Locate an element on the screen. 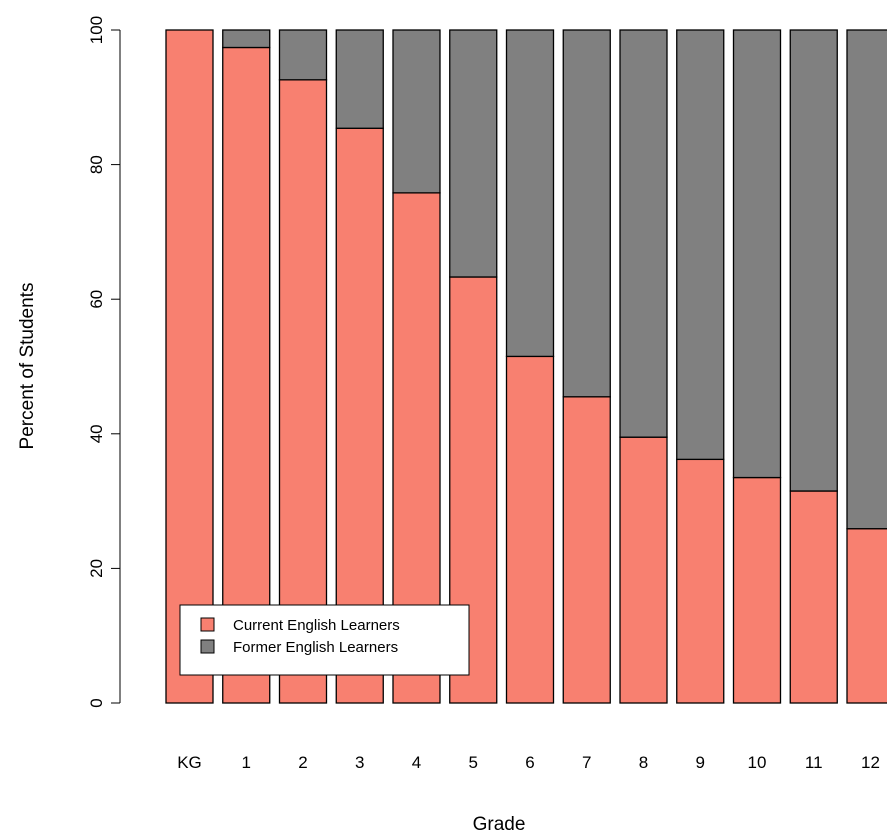 Image resolution: width=887 pixels, height=839 pixels. bar-4-former-english-learners is located at coordinates (416, 111).